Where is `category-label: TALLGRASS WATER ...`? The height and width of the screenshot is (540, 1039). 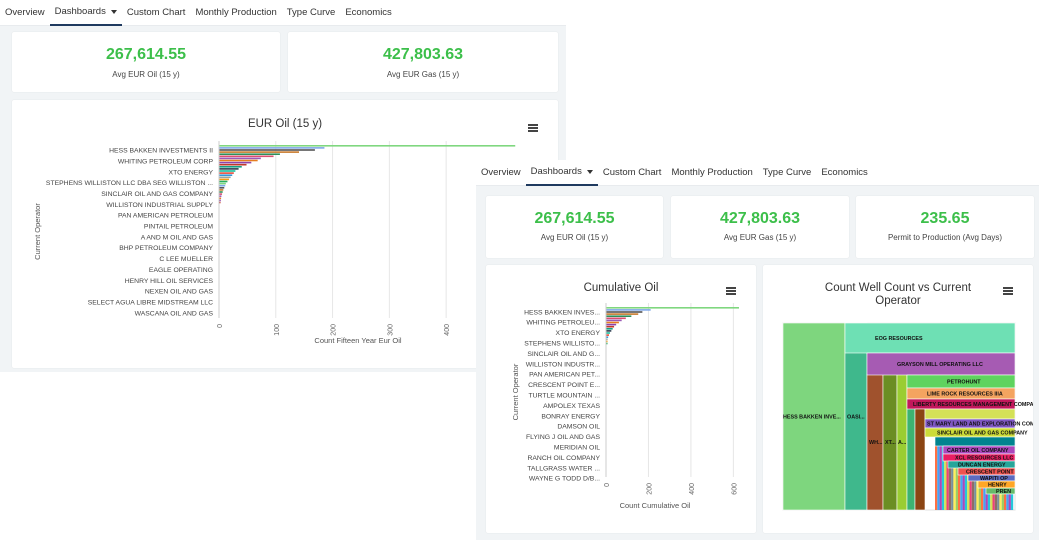
category-label: TALLGRASS WATER ... is located at coordinates (563, 468).